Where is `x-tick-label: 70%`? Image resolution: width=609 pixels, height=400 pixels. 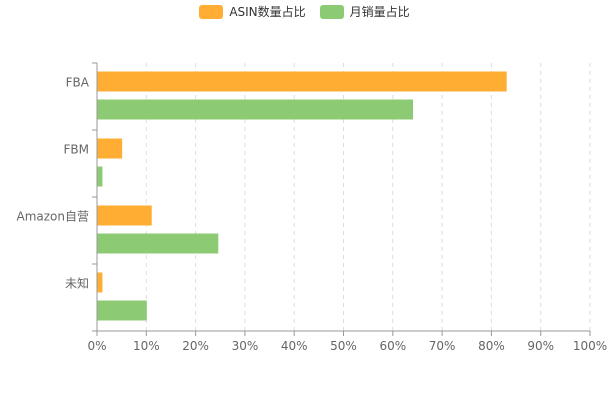 x-tick-label: 70% is located at coordinates (442, 346).